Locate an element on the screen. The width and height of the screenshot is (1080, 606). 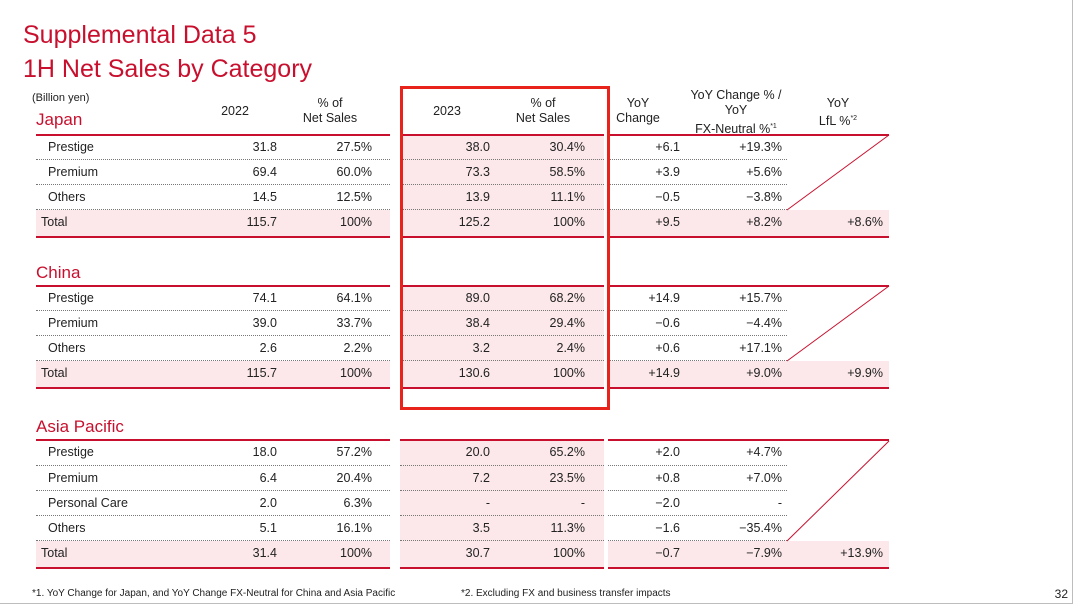
cell-v2022: 2.6 is located at coordinates (268, 348).